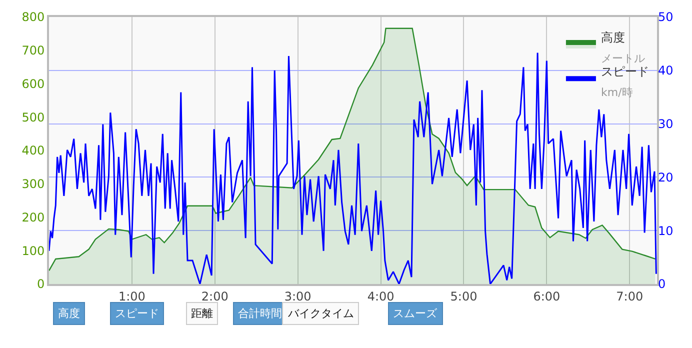  What do you see at coordinates (33, 51) in the screenshot?
I see `y-tick-label: 700` at bounding box center [33, 51].